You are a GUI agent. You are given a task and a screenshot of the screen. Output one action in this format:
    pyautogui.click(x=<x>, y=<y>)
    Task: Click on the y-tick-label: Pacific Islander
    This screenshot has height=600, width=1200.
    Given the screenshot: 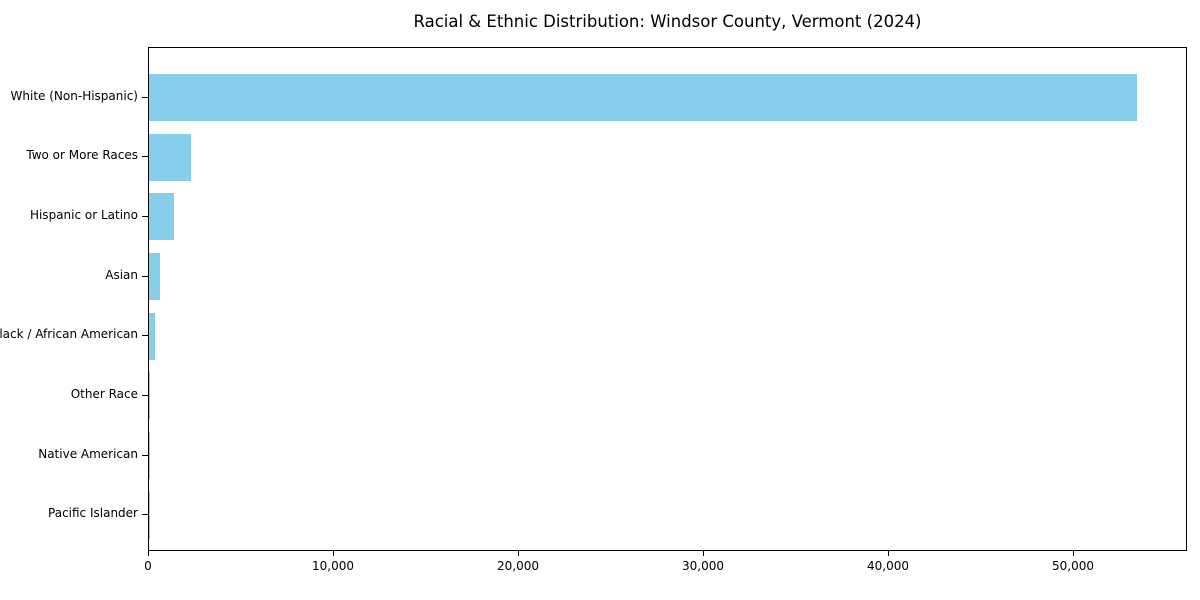 What is the action you would take?
    pyautogui.click(x=93, y=513)
    